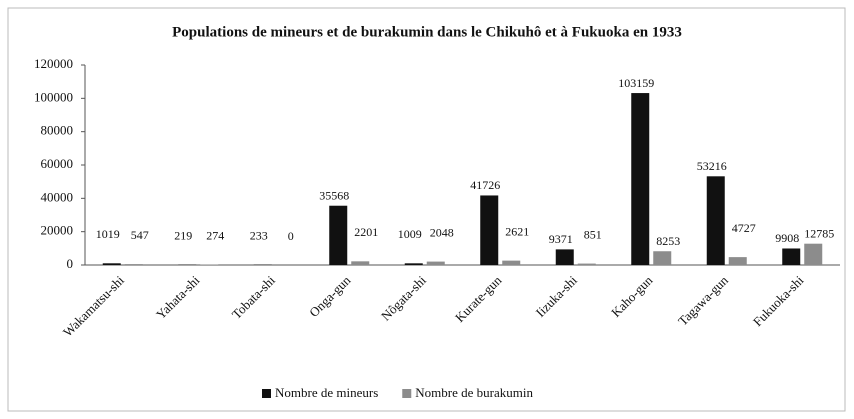  Describe the element at coordinates (410, 234) in the screenshot. I see `value-label: 1009` at that location.